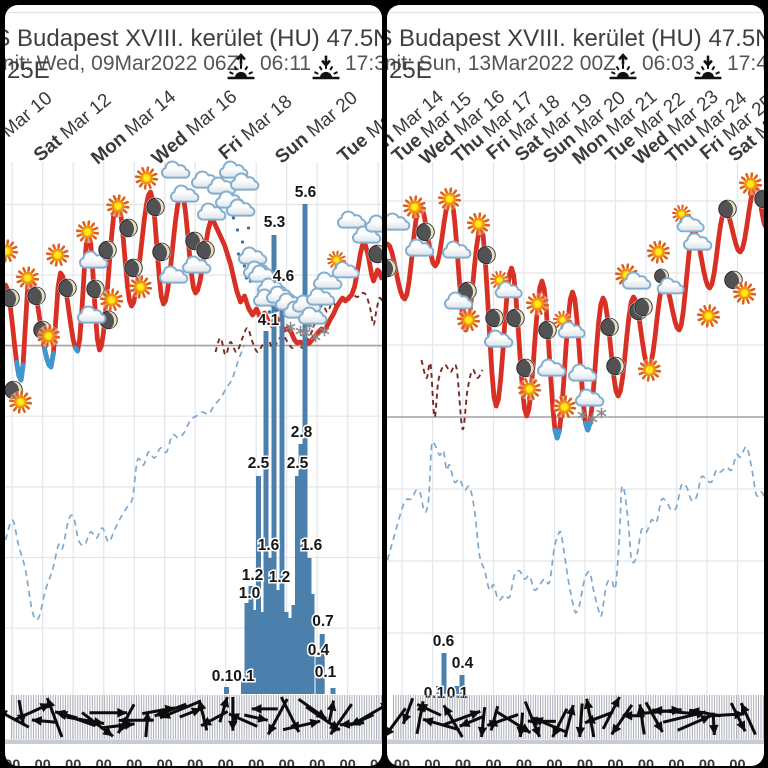  What do you see at coordinates (285, 63) in the screenshot?
I see `svg-text: 06:11` at bounding box center [285, 63].